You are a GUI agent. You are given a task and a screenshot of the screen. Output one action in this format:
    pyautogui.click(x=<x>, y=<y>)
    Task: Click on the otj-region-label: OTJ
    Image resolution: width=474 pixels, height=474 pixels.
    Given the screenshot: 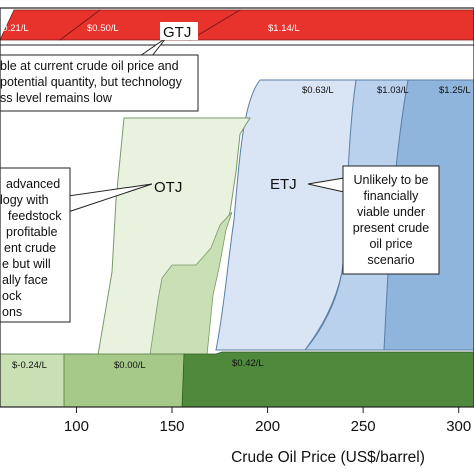 What is the action you would take?
    pyautogui.click(x=168, y=187)
    